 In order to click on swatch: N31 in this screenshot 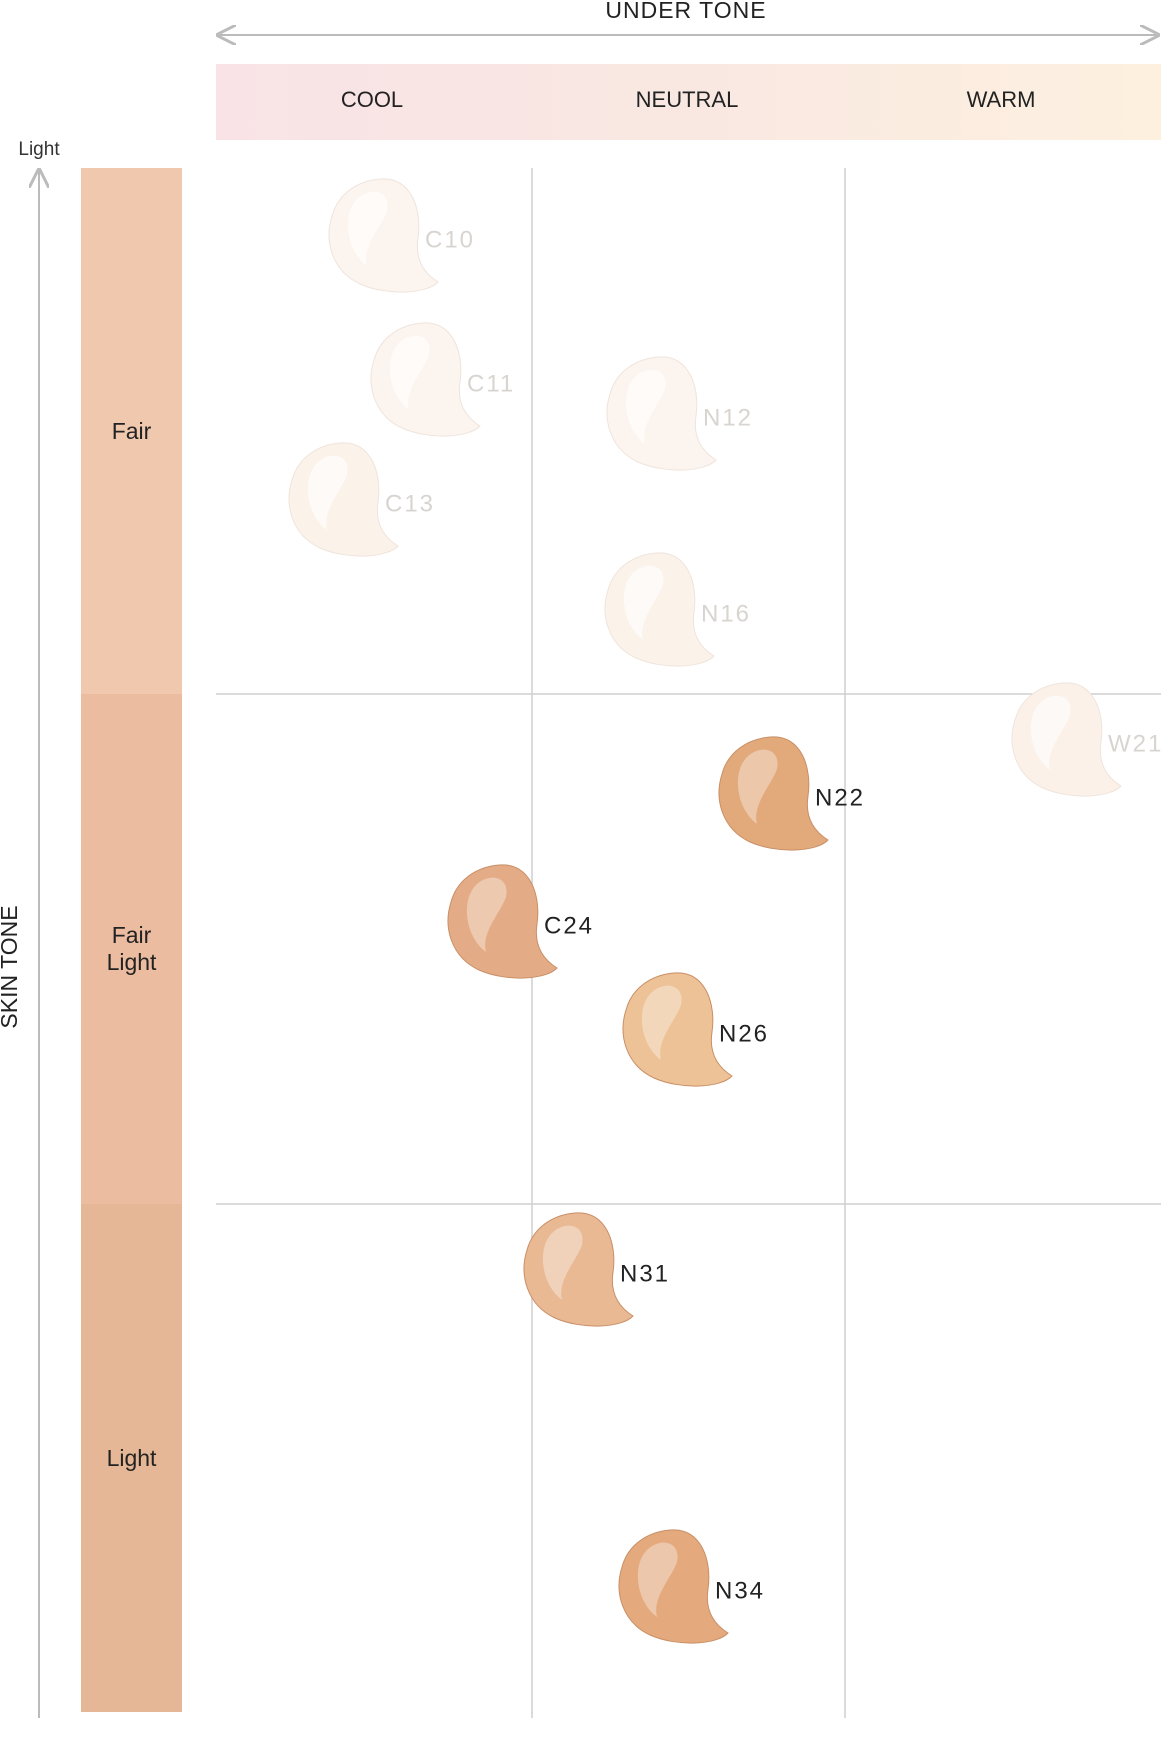, I will do `click(596, 1269)`.